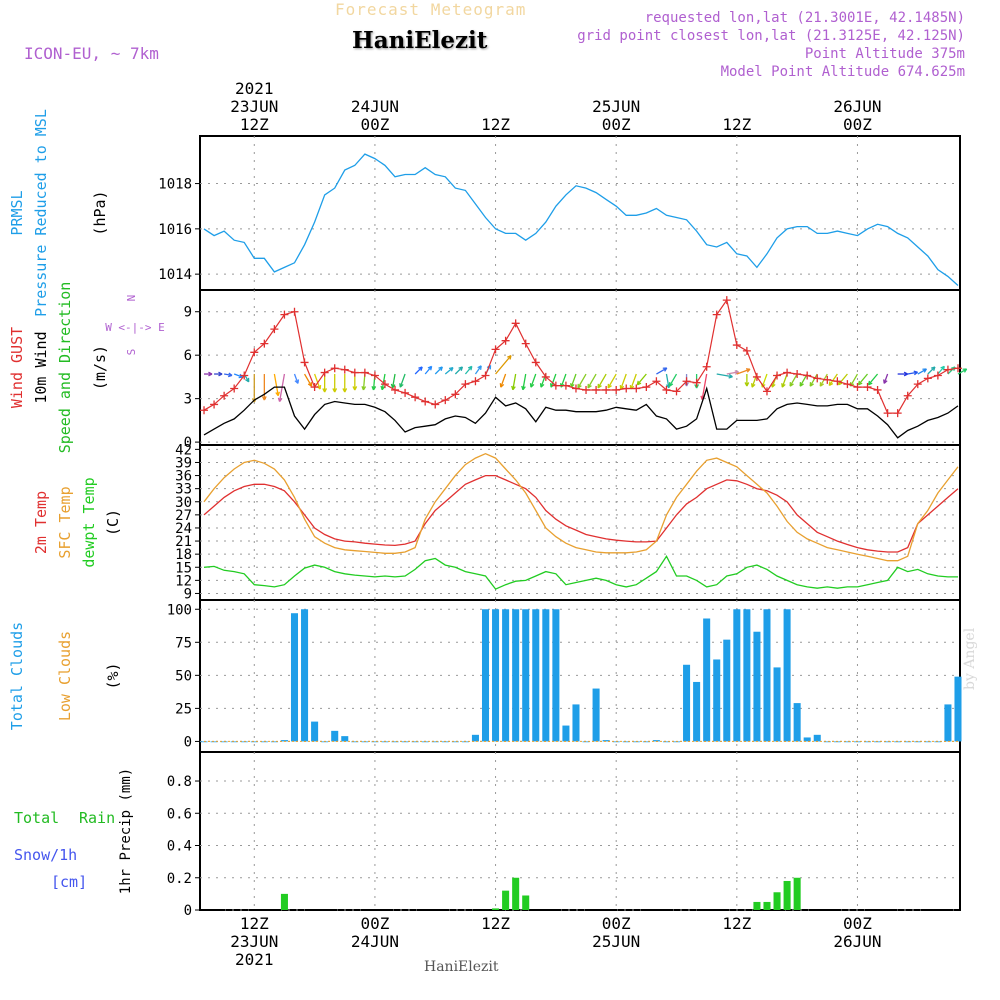 The height and width of the screenshot is (1000, 1000). I want to click on y-tick-label: 33, so click(183, 490).